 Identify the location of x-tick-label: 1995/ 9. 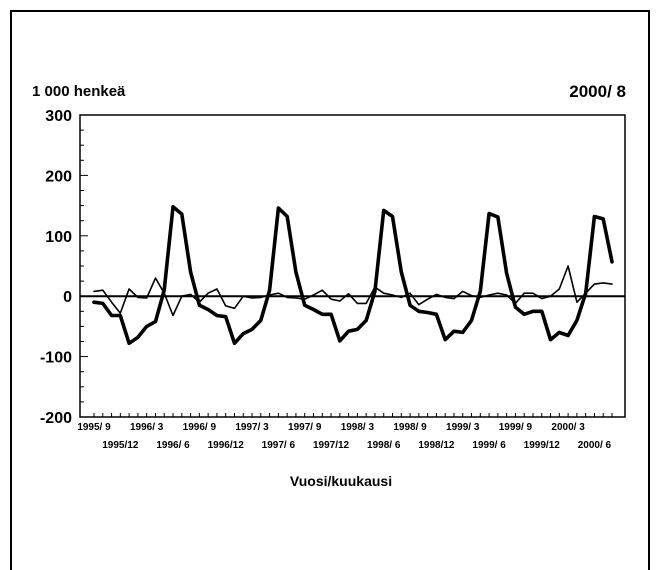
(94, 427).